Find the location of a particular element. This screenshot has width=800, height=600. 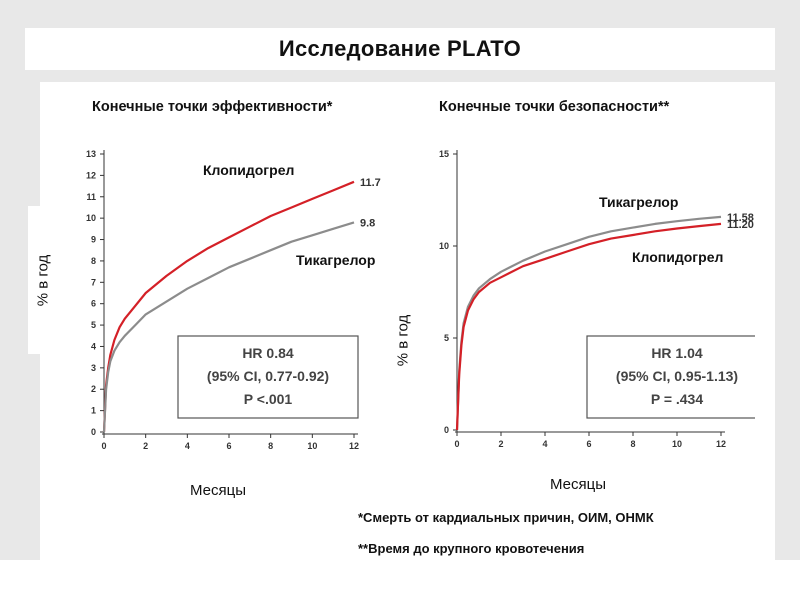

y-tick-label: 1 is located at coordinates (93, 411).